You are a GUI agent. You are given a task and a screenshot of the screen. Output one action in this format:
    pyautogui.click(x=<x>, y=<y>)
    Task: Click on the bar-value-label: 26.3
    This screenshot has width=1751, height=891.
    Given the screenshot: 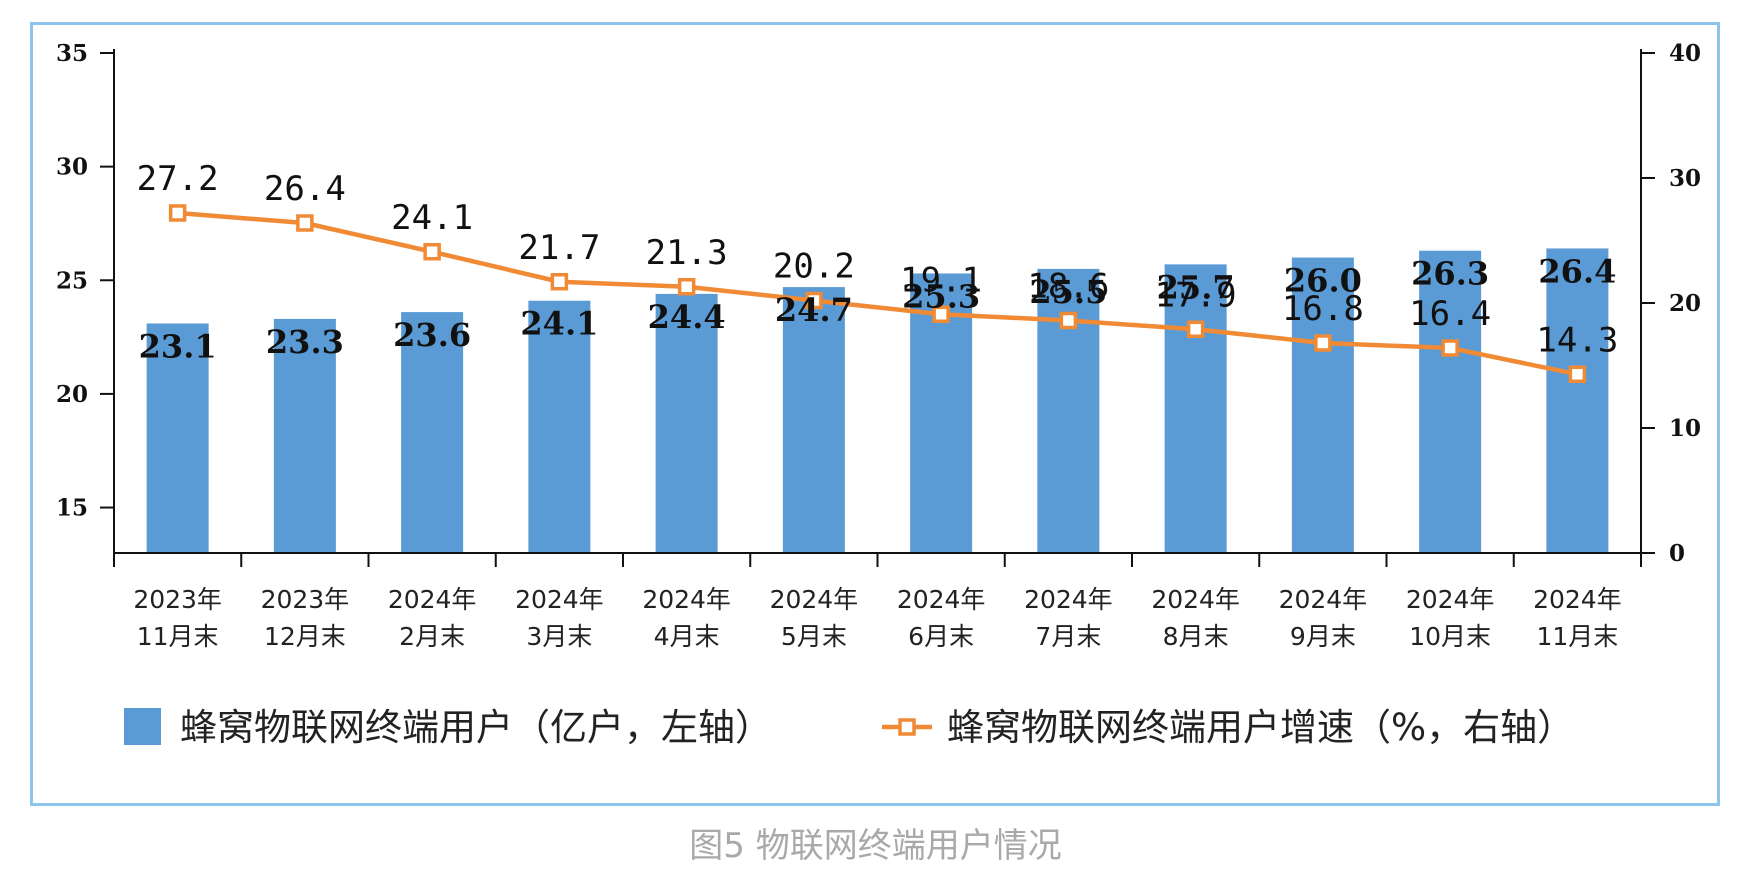 What is the action you would take?
    pyautogui.click(x=1450, y=274)
    